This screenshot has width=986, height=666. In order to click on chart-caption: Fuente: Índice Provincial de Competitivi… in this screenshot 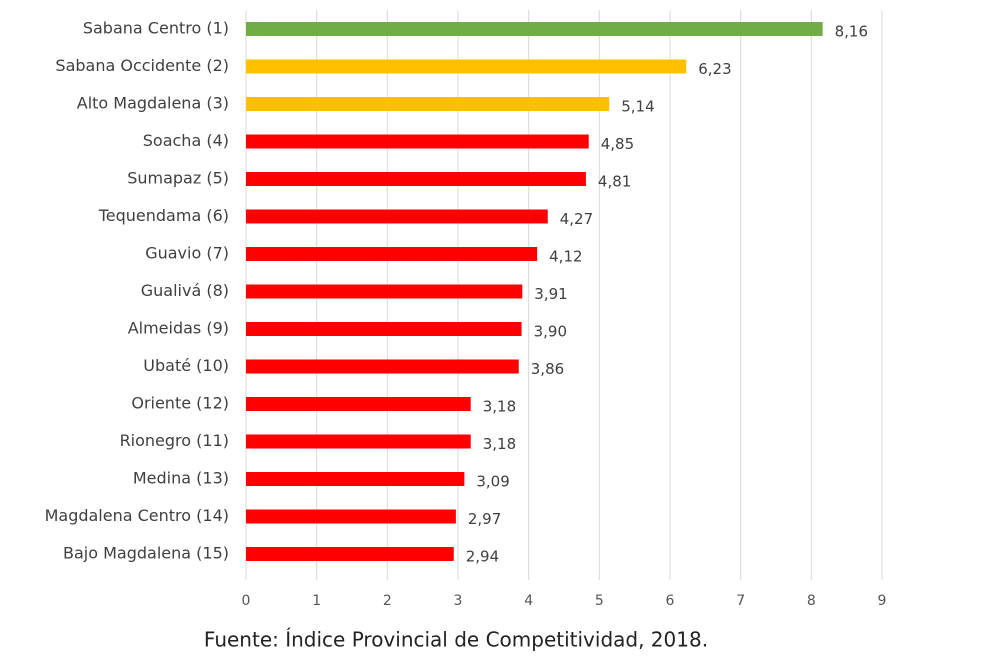, I will do `click(456, 640)`.